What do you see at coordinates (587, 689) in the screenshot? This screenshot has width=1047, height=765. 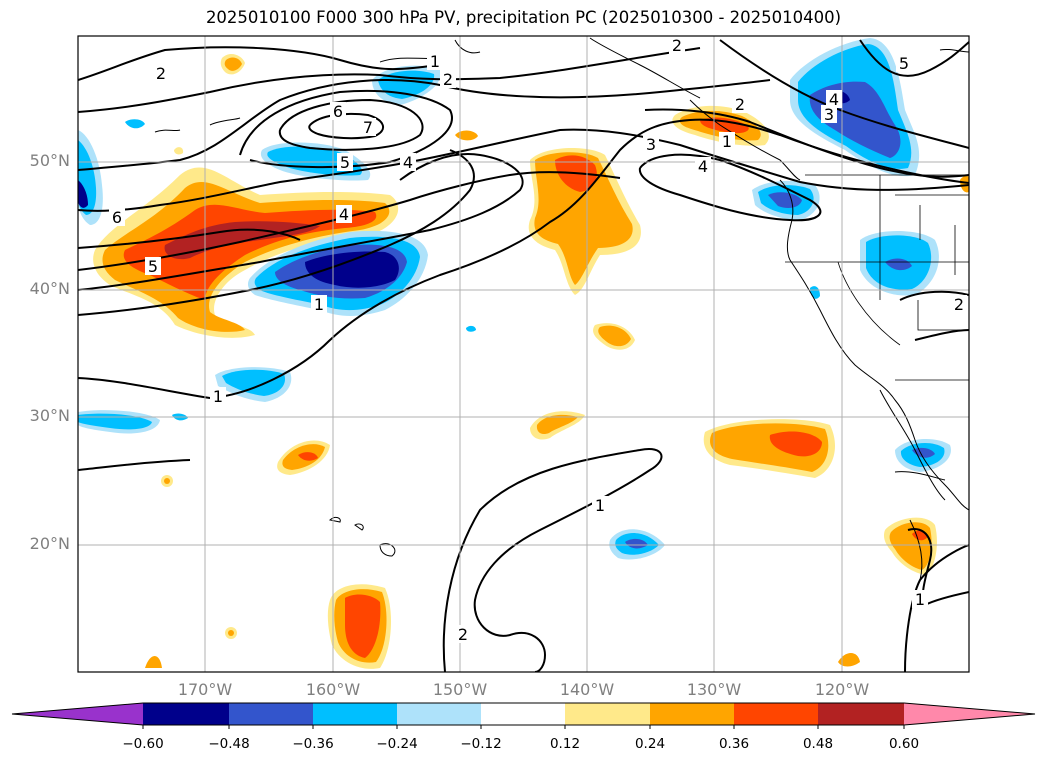 I see `lon-label: 140°W` at bounding box center [587, 689].